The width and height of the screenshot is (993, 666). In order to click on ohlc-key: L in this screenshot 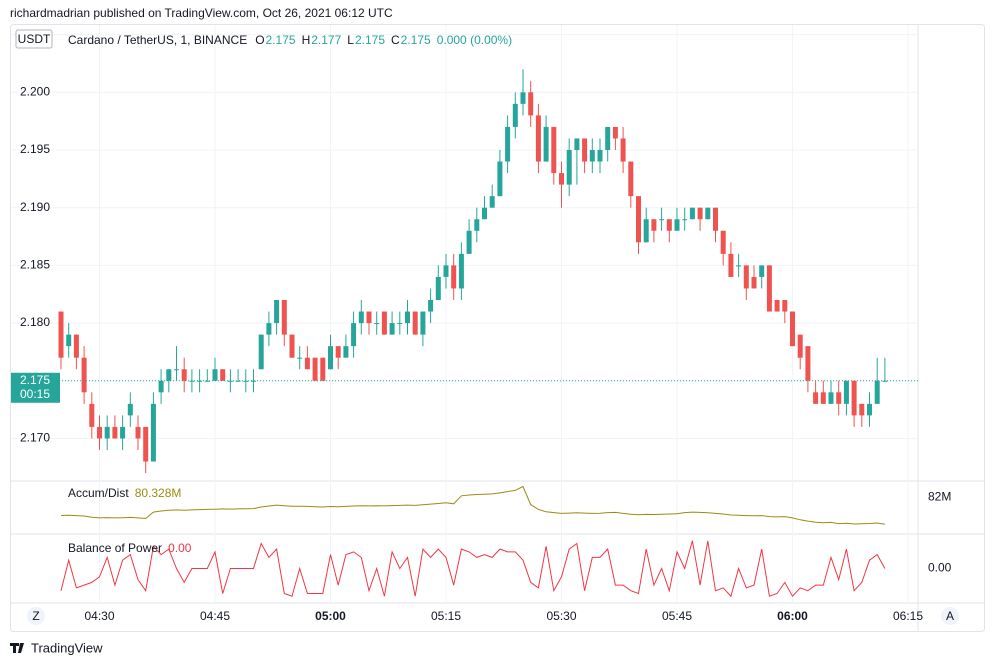, I will do `click(350, 40)`.